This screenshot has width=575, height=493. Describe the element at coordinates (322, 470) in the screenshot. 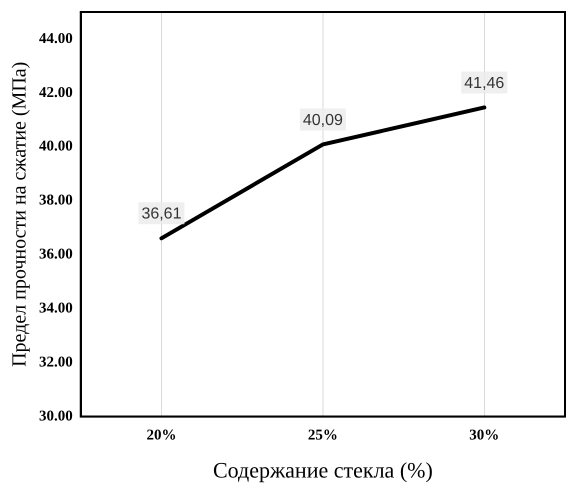

I see `x-axis-title: Содержание стекла (%)` at that location.